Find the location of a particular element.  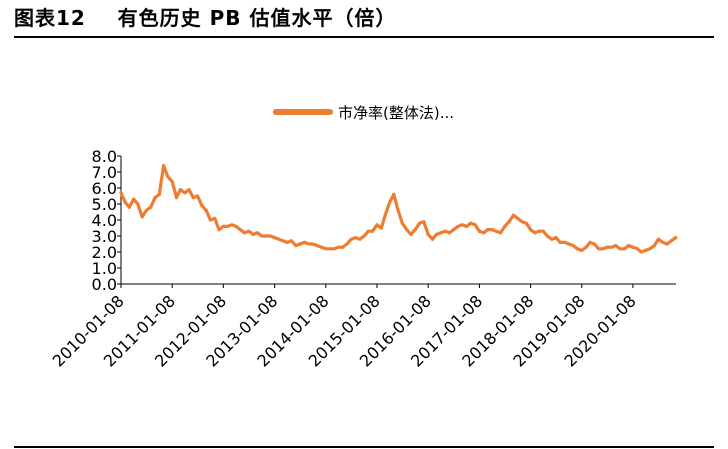

y-axis: 8.07.06.05.04.03.02.01.00.0 is located at coordinates (107, 220).